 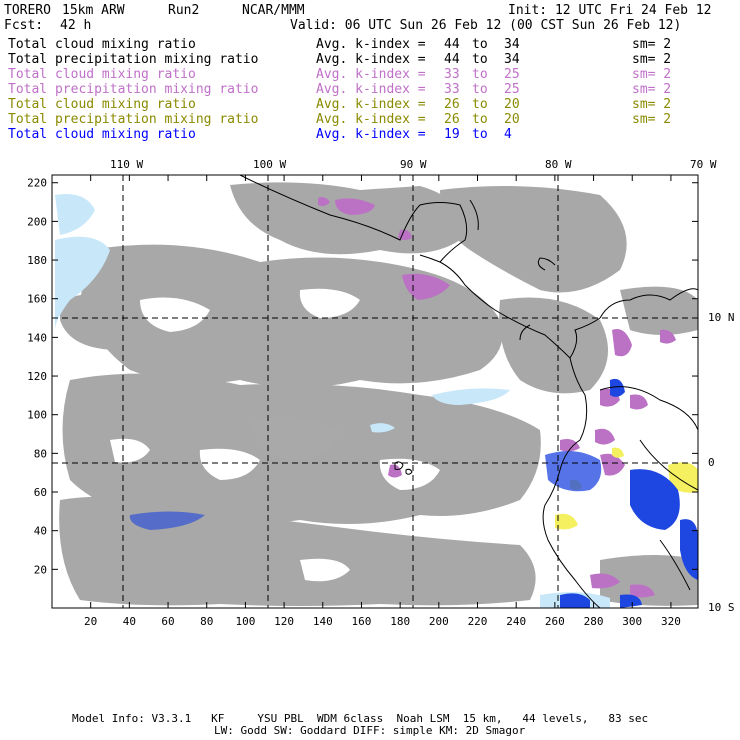 What do you see at coordinates (632, 621) in the screenshot?
I see `x-tick-label: 300` at bounding box center [632, 621].